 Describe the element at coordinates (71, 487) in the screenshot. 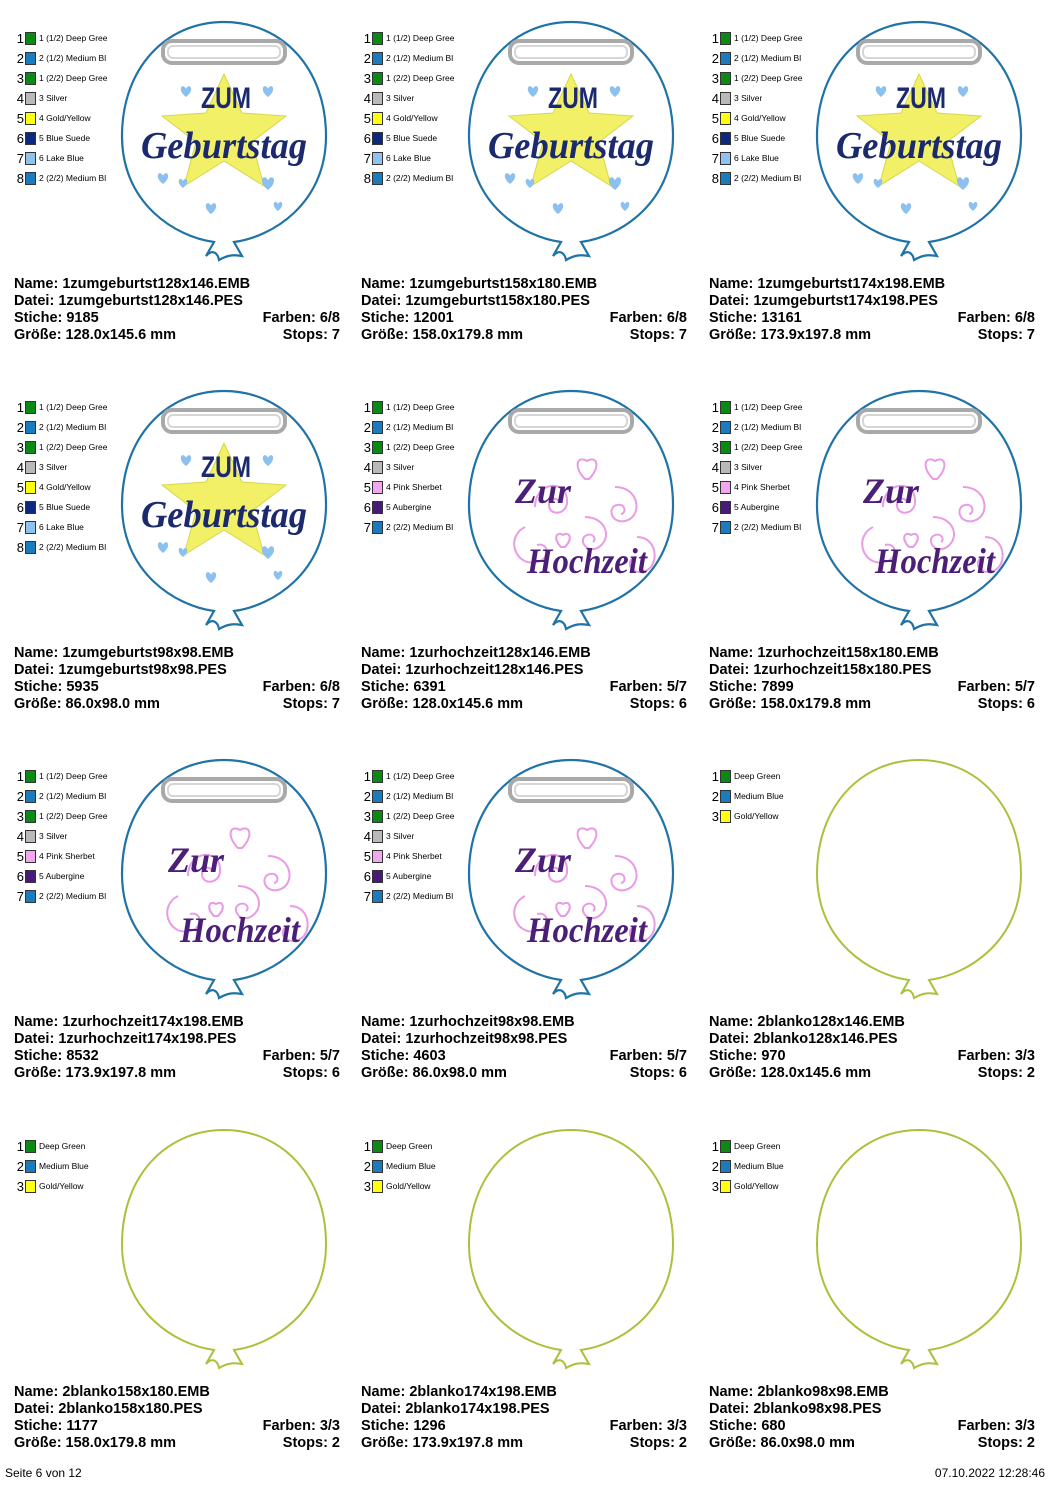

I see `color-row: 5 4 Gold/Yellow` at that location.